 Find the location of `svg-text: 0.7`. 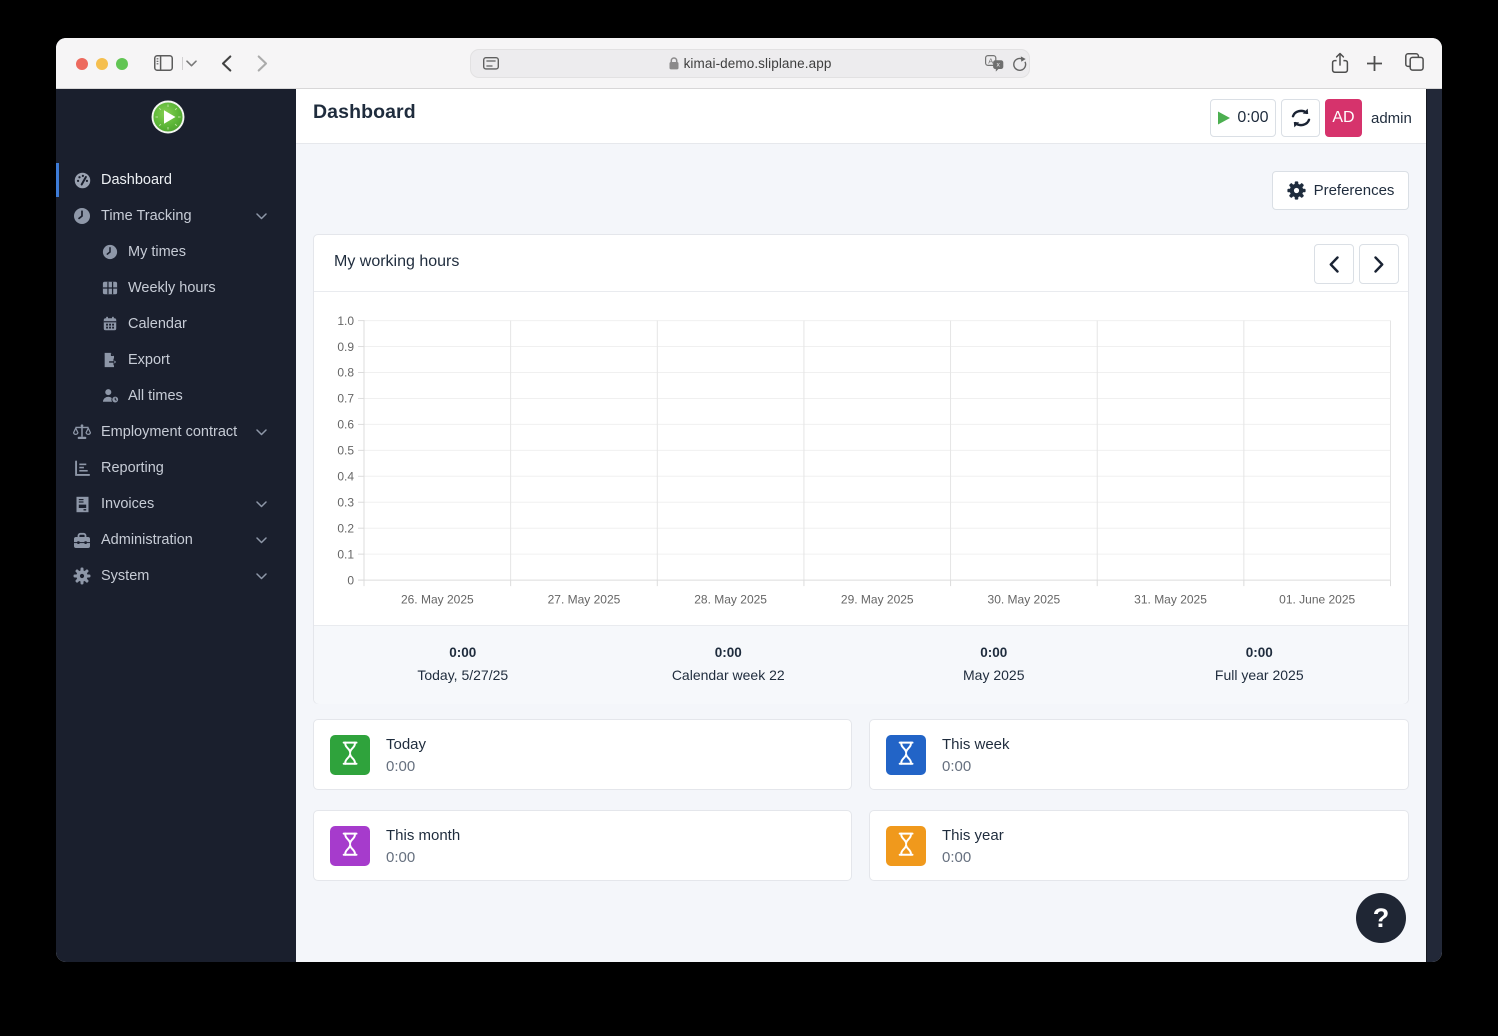

svg-text: 0.7 is located at coordinates (345, 399).